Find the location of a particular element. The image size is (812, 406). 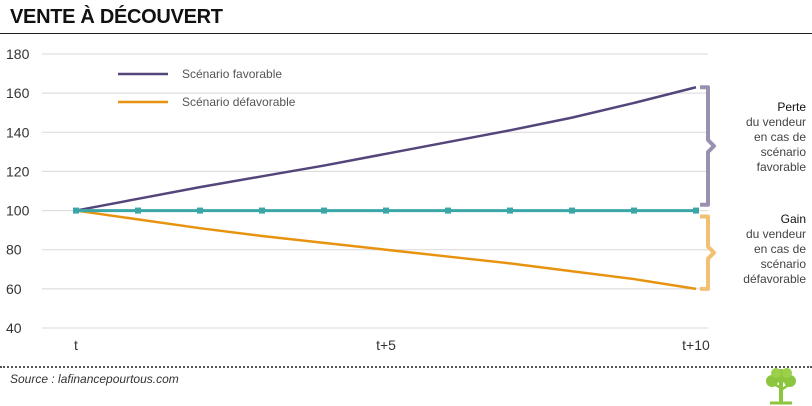

annotation-loss-line: favorable is located at coordinates (781, 167).